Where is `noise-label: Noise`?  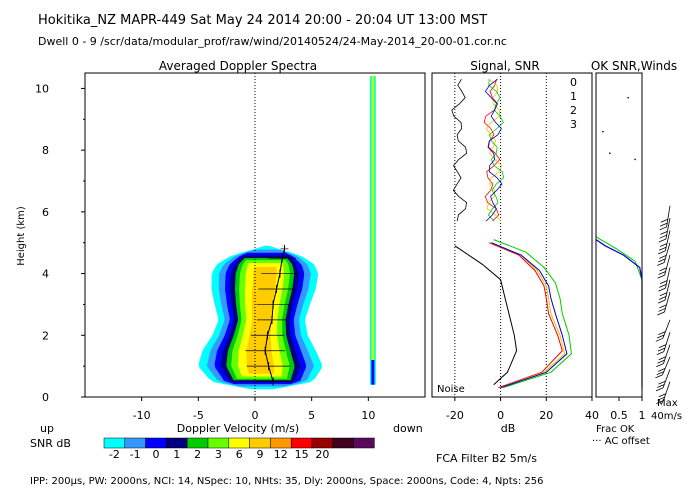
noise-label: Noise is located at coordinates (451, 389).